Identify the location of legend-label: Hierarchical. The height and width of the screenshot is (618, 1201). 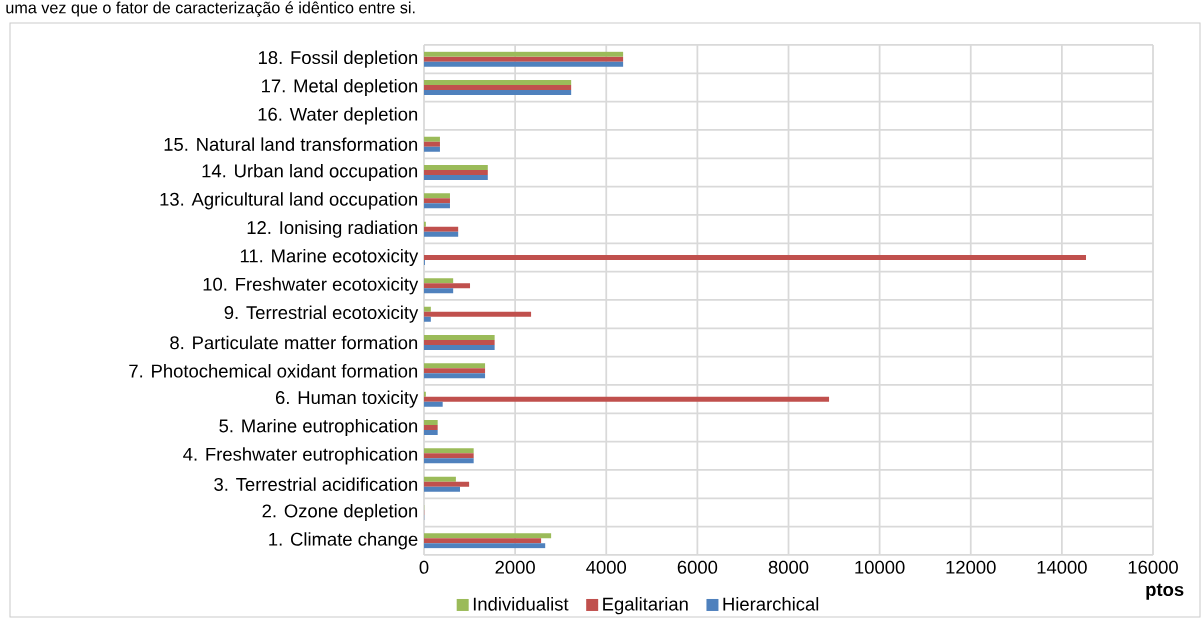
(771, 604).